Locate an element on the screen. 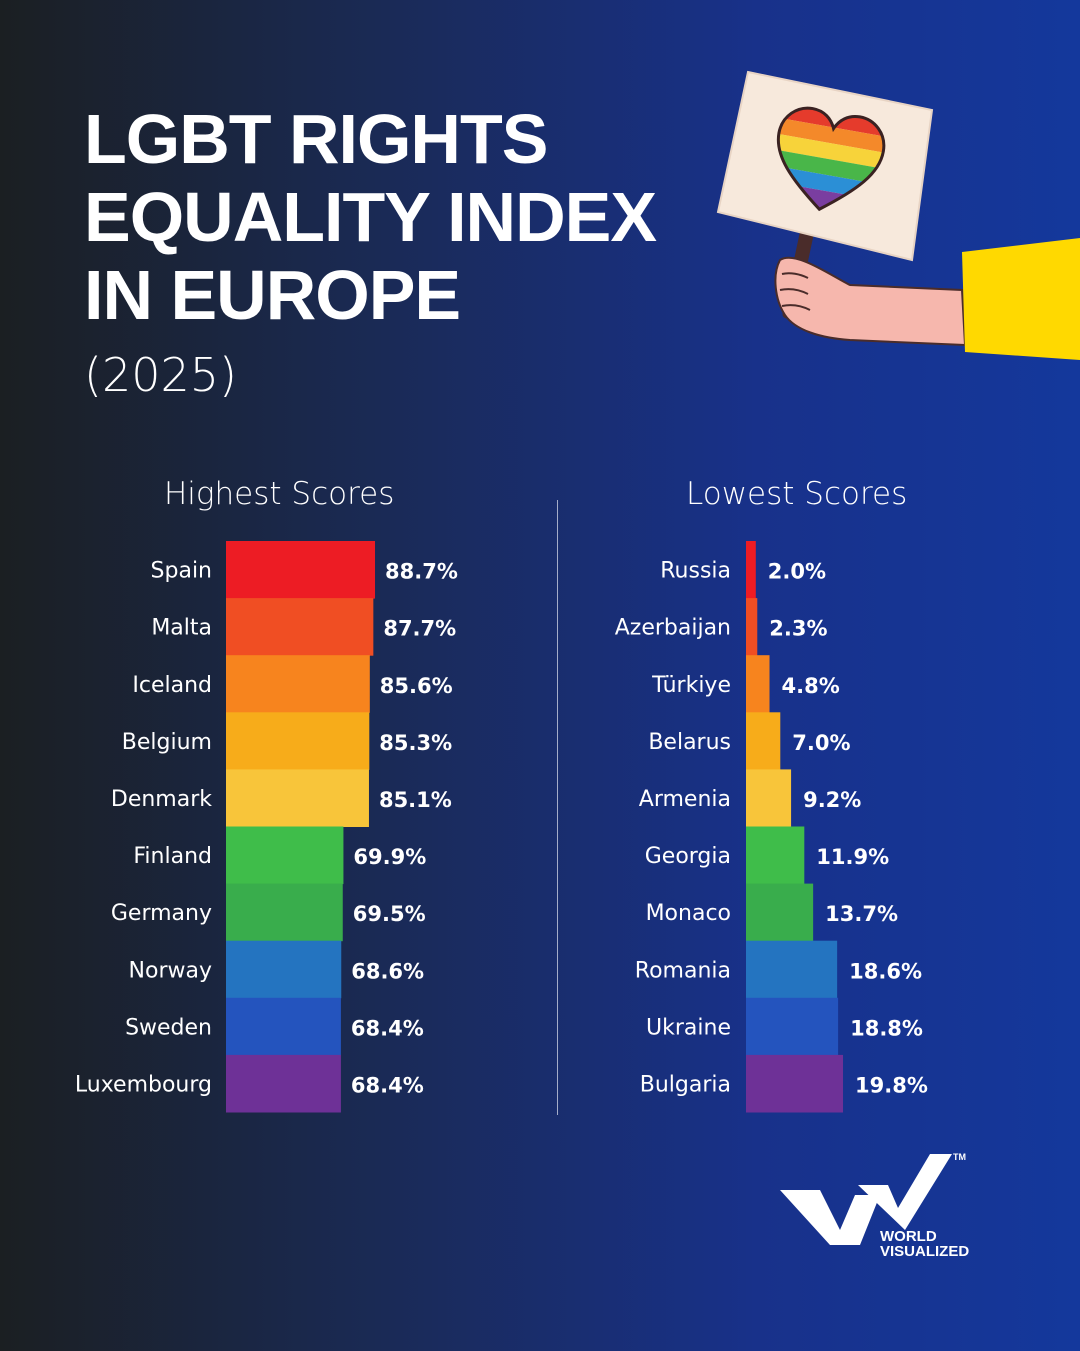 The height and width of the screenshot is (1351, 1080). lowest-value-label-8: 18.8% is located at coordinates (886, 1028).